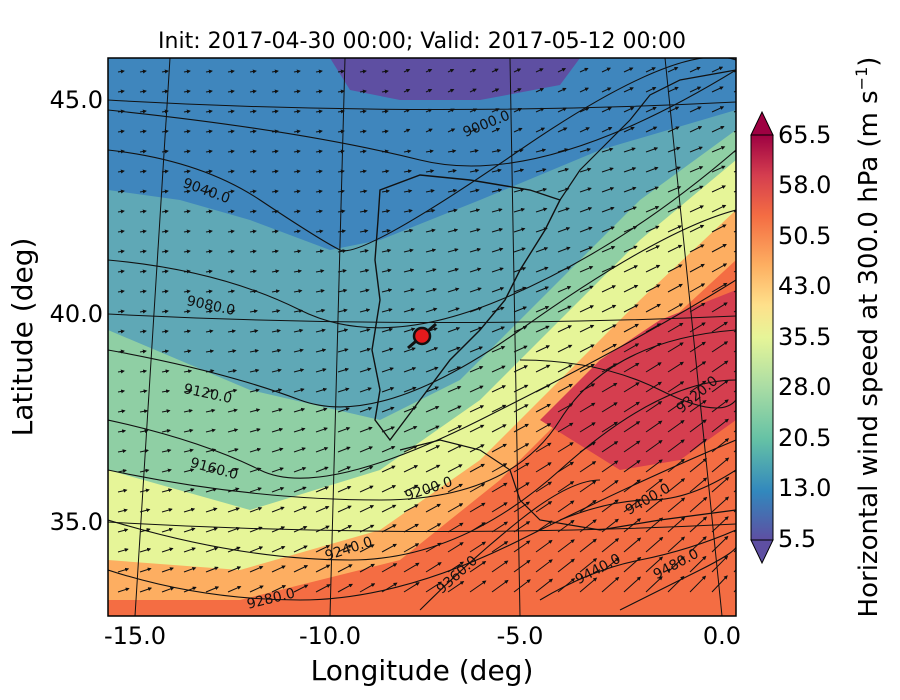  Describe the element at coordinates (76, 100) in the screenshot. I see `y-tick-label: 45.0` at that location.